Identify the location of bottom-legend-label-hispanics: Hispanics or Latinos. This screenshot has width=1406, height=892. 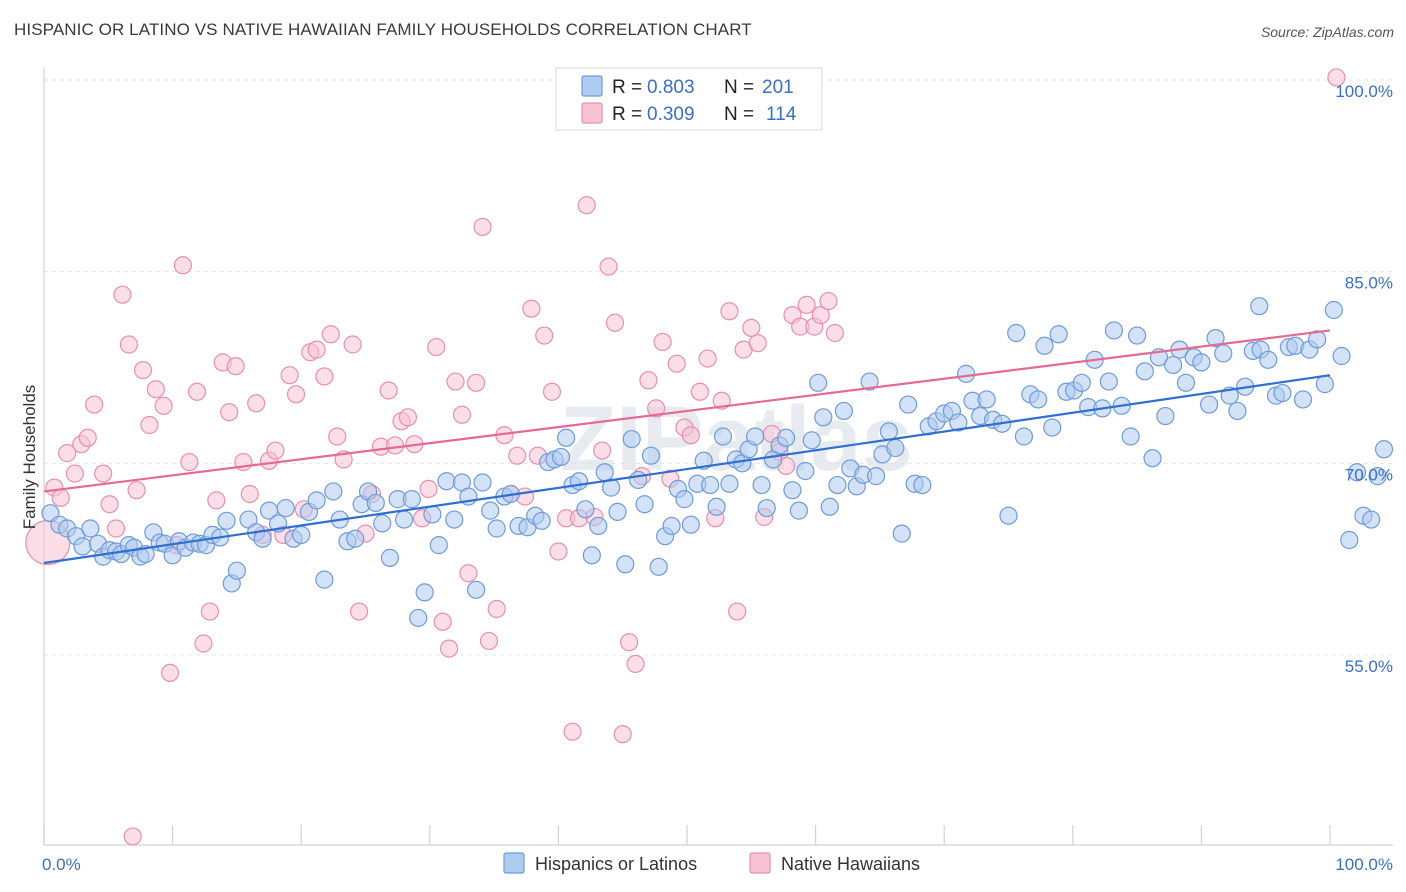
(616, 864).